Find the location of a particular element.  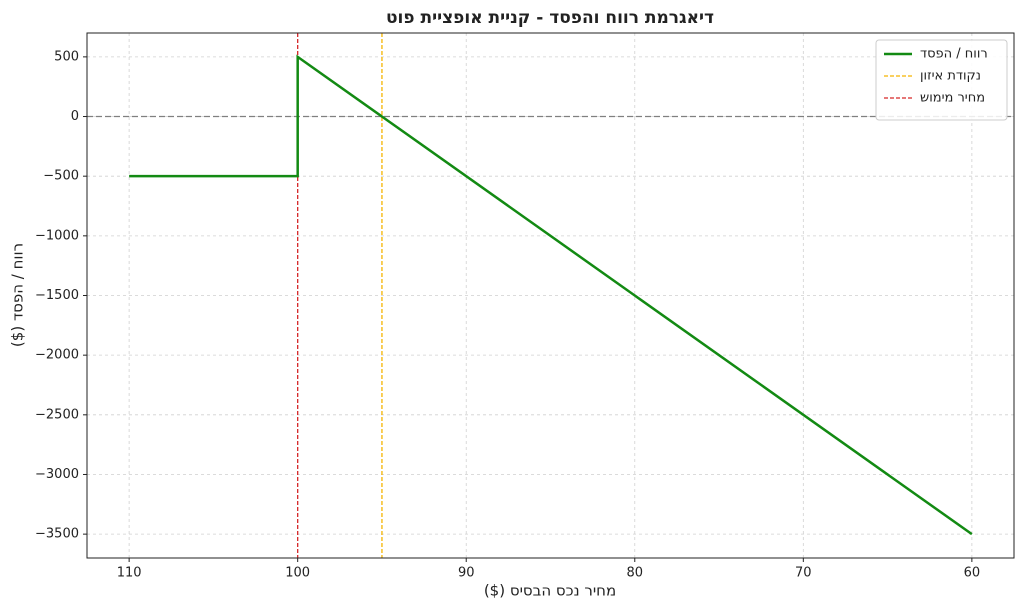

y-tick-label: −3500 is located at coordinates (57, 534).